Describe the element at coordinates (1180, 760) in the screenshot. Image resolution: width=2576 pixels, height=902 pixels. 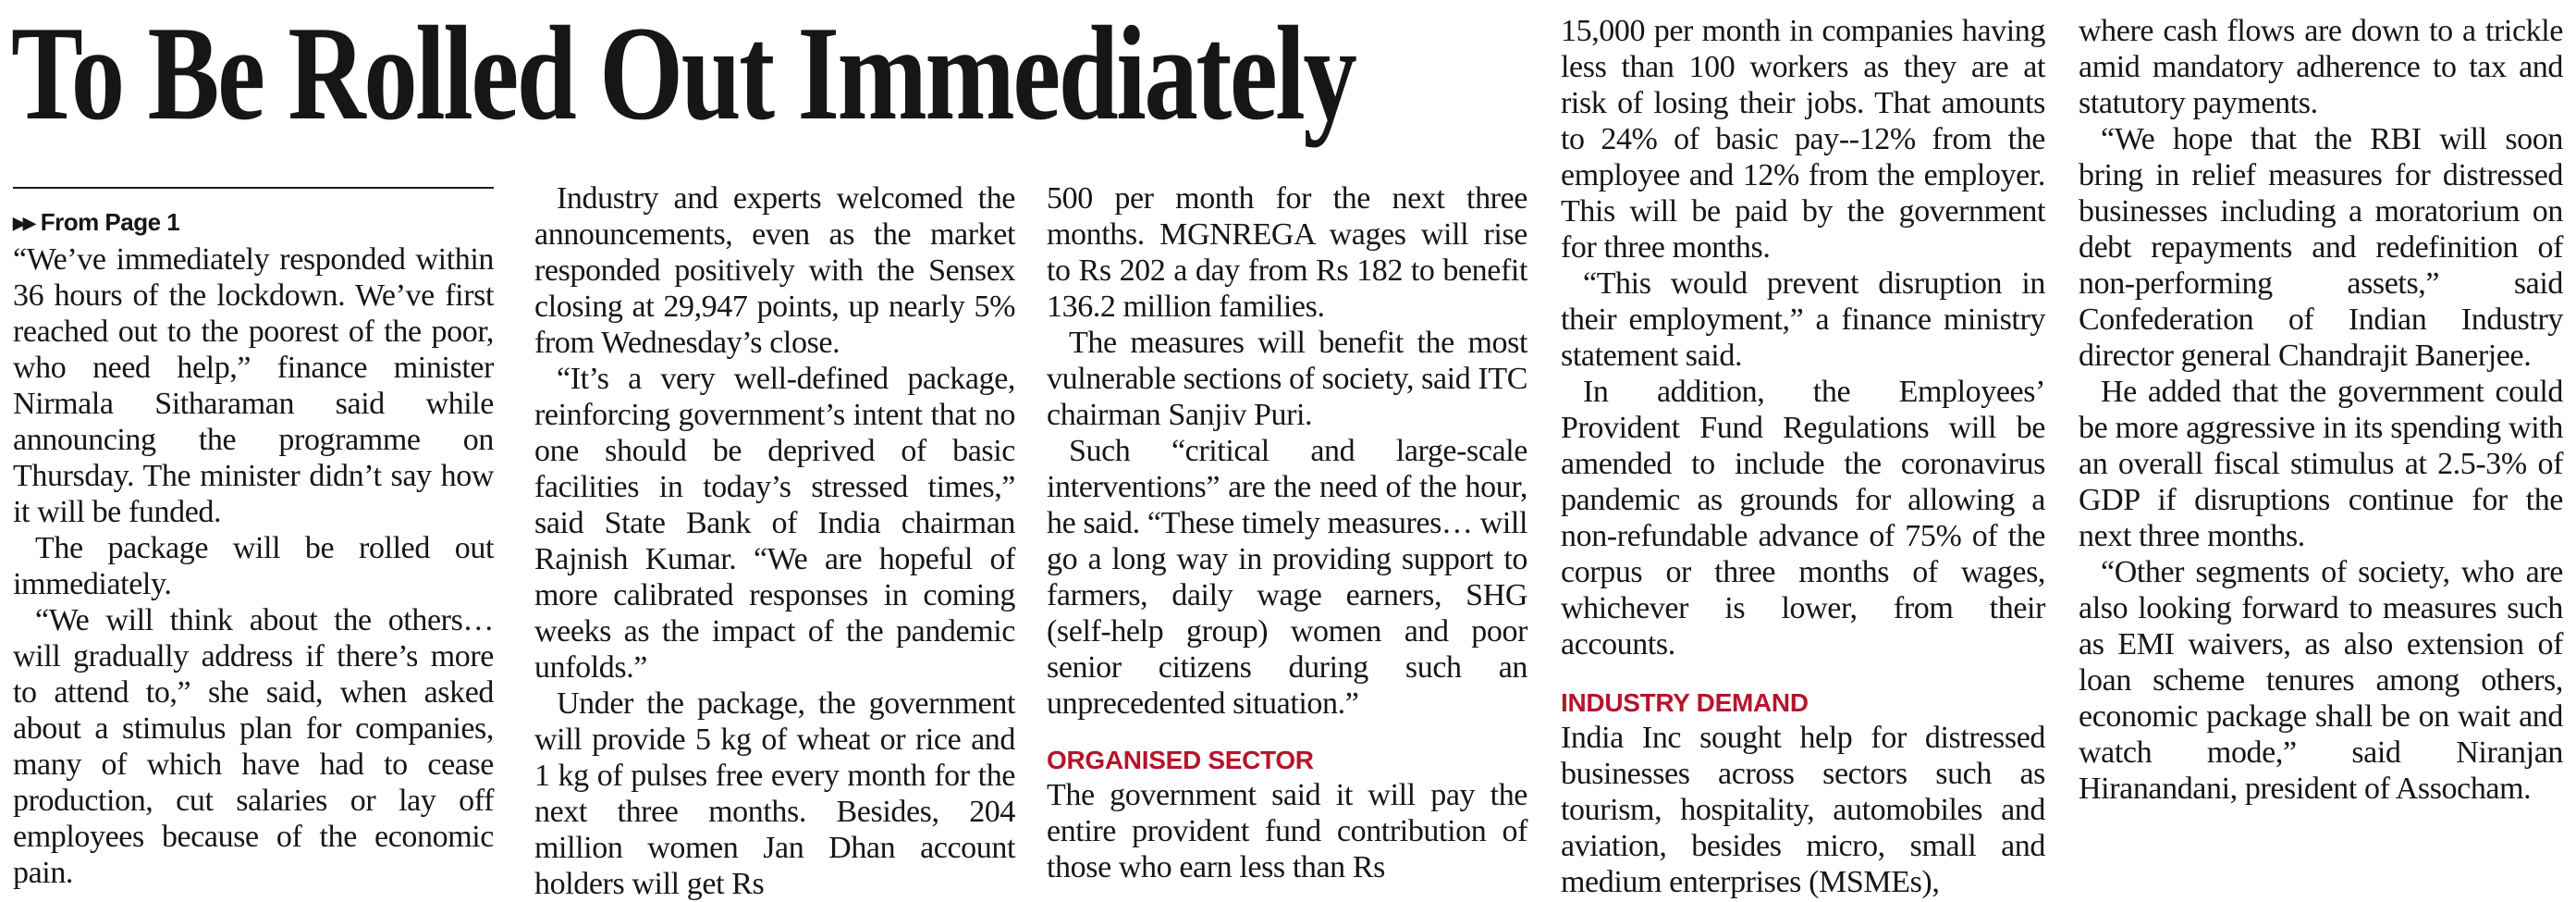
I see `subheading: ORGANISED SECTOR` at that location.